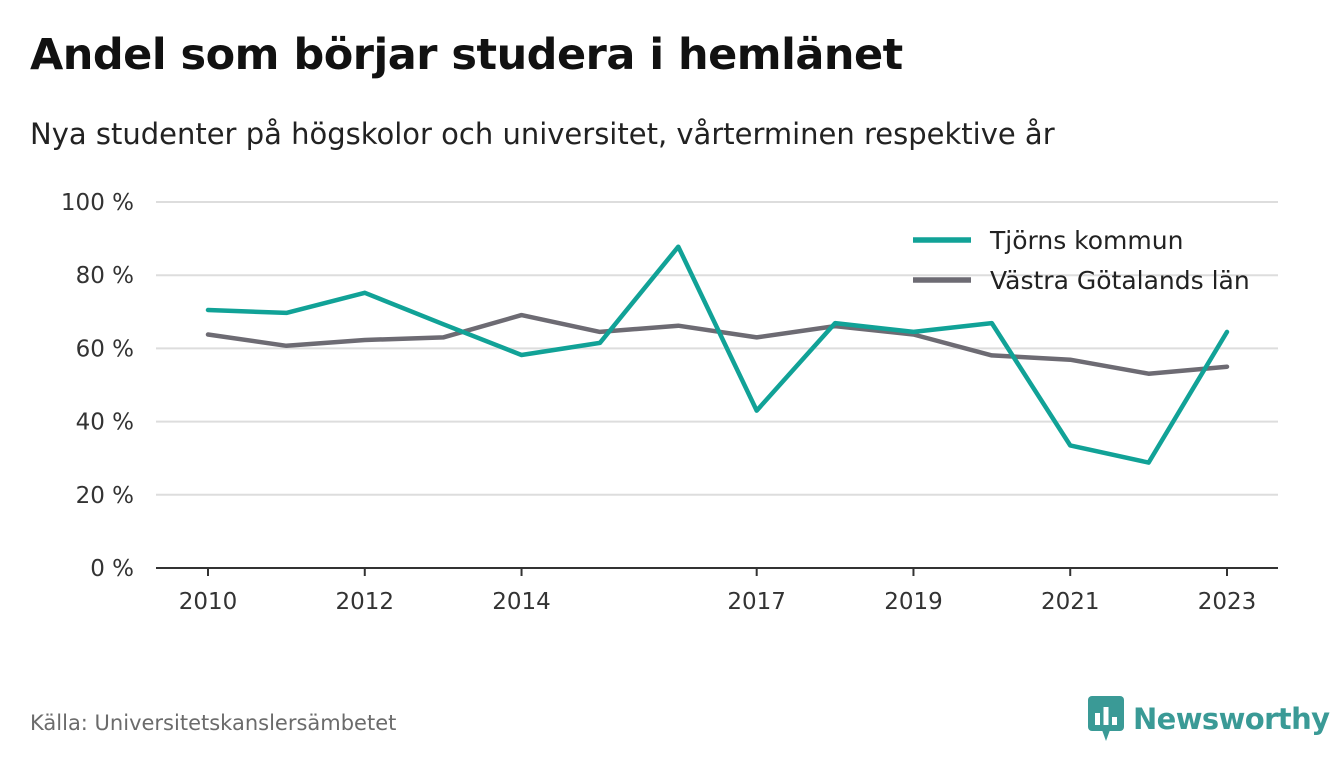  Describe the element at coordinates (1227, 602) in the screenshot. I see `x-tick-label: 2023` at that location.